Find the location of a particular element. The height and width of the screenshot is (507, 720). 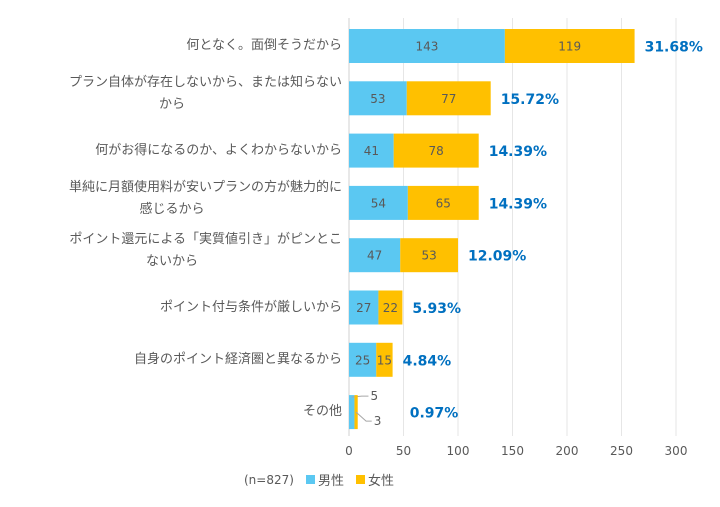

category-label-line: その他 is located at coordinates (322, 412).